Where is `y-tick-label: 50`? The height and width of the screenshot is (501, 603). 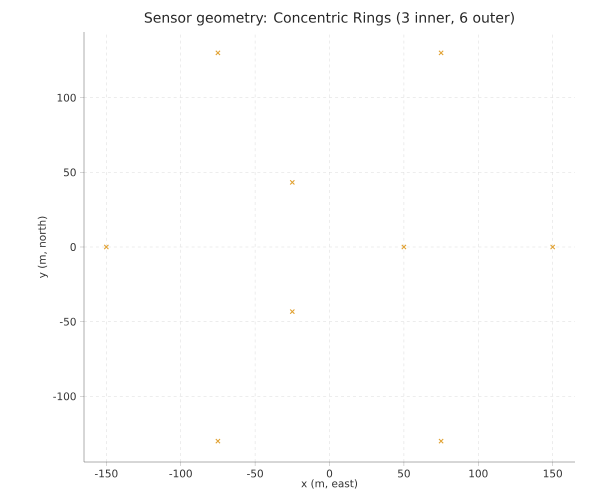
y-tick-label: 50 is located at coordinates (70, 172).